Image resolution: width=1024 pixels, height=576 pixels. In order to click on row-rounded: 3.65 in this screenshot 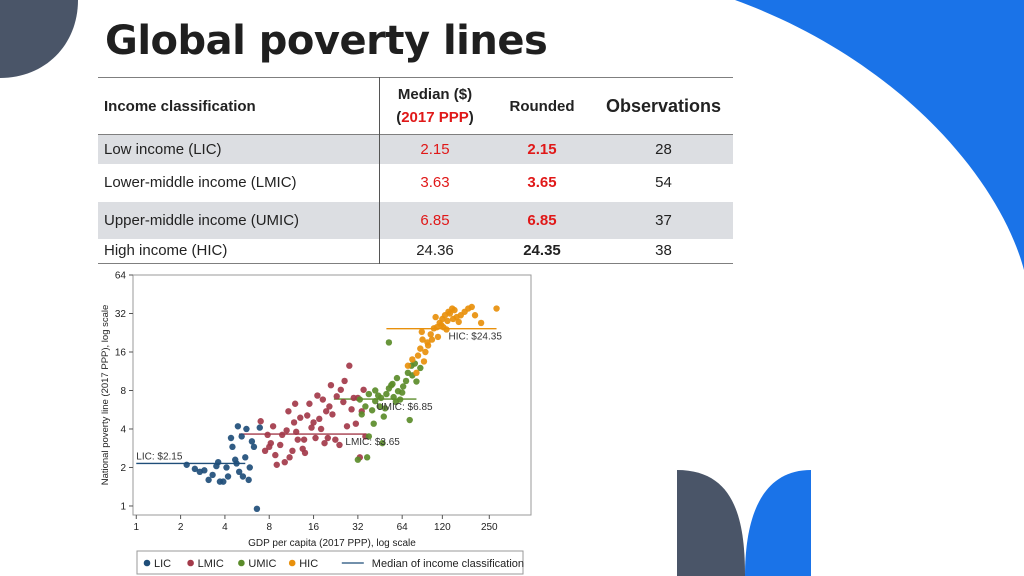, I will do `click(542, 182)`.